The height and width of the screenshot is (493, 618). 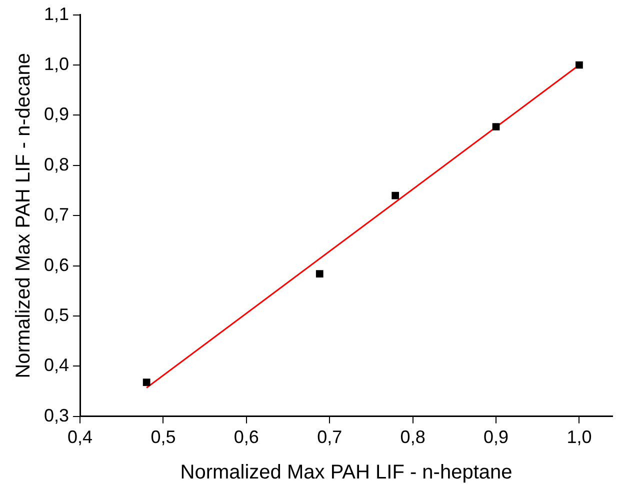 What do you see at coordinates (80, 437) in the screenshot?
I see `x-tick-label: 0,4` at bounding box center [80, 437].